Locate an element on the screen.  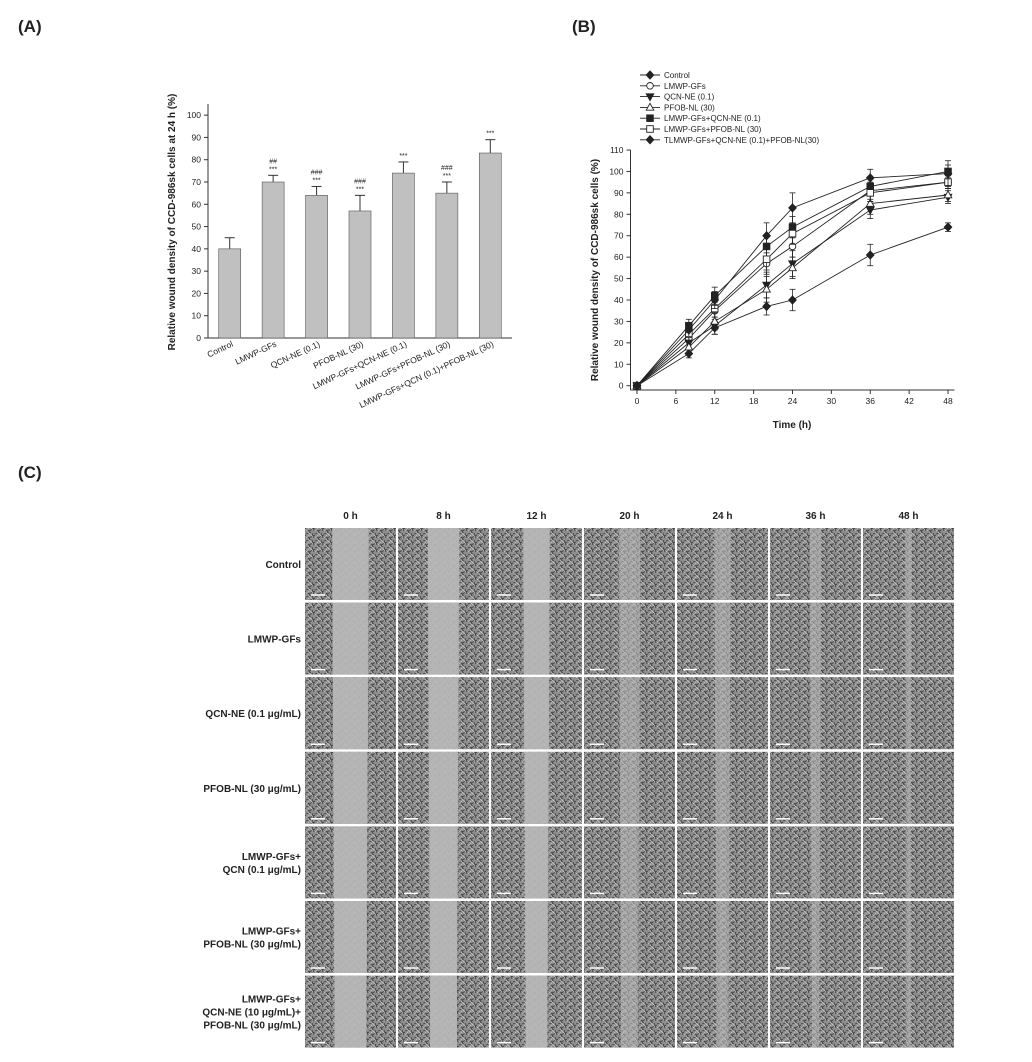
row-label: Control is located at coordinates (283, 565).